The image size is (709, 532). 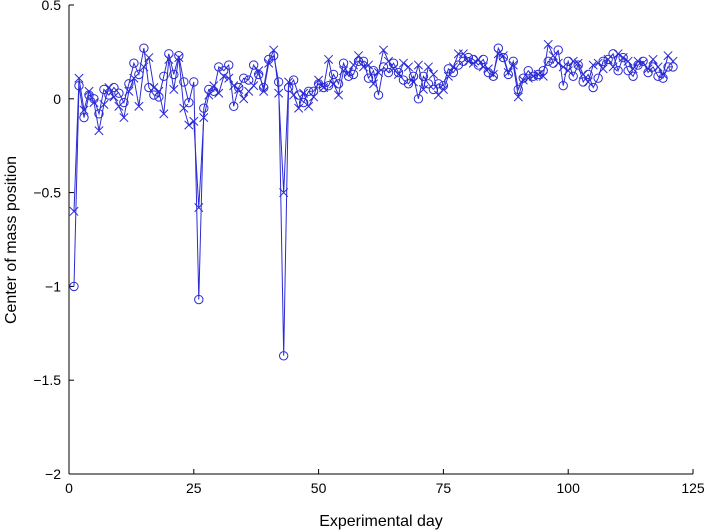 What do you see at coordinates (52, 6) in the screenshot?
I see `y-tick-label: 0.5` at bounding box center [52, 6].